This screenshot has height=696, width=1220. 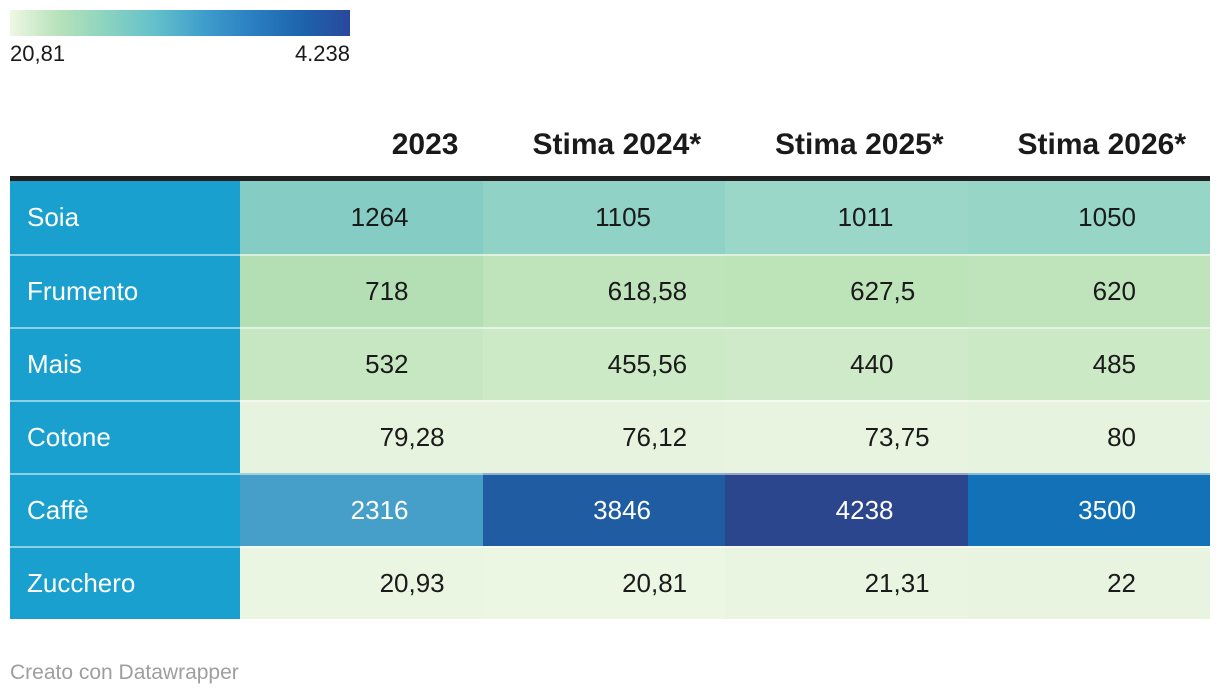 What do you see at coordinates (629, 291) in the screenshot?
I see `value-integer-part: 618` at bounding box center [629, 291].